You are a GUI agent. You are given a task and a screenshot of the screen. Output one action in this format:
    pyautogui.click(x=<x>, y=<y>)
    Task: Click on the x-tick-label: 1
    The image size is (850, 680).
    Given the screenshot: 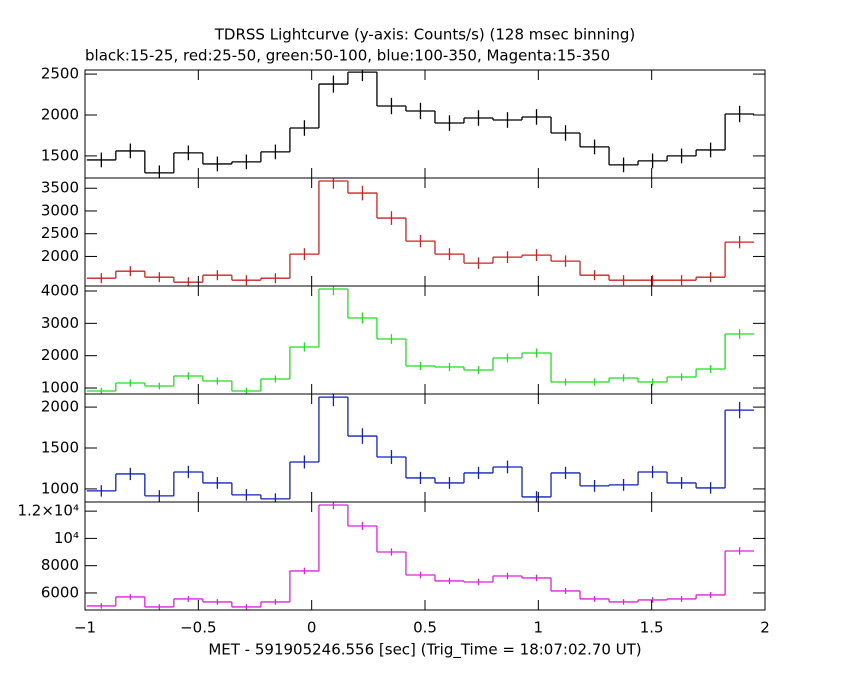 What is the action you would take?
    pyautogui.click(x=539, y=628)
    